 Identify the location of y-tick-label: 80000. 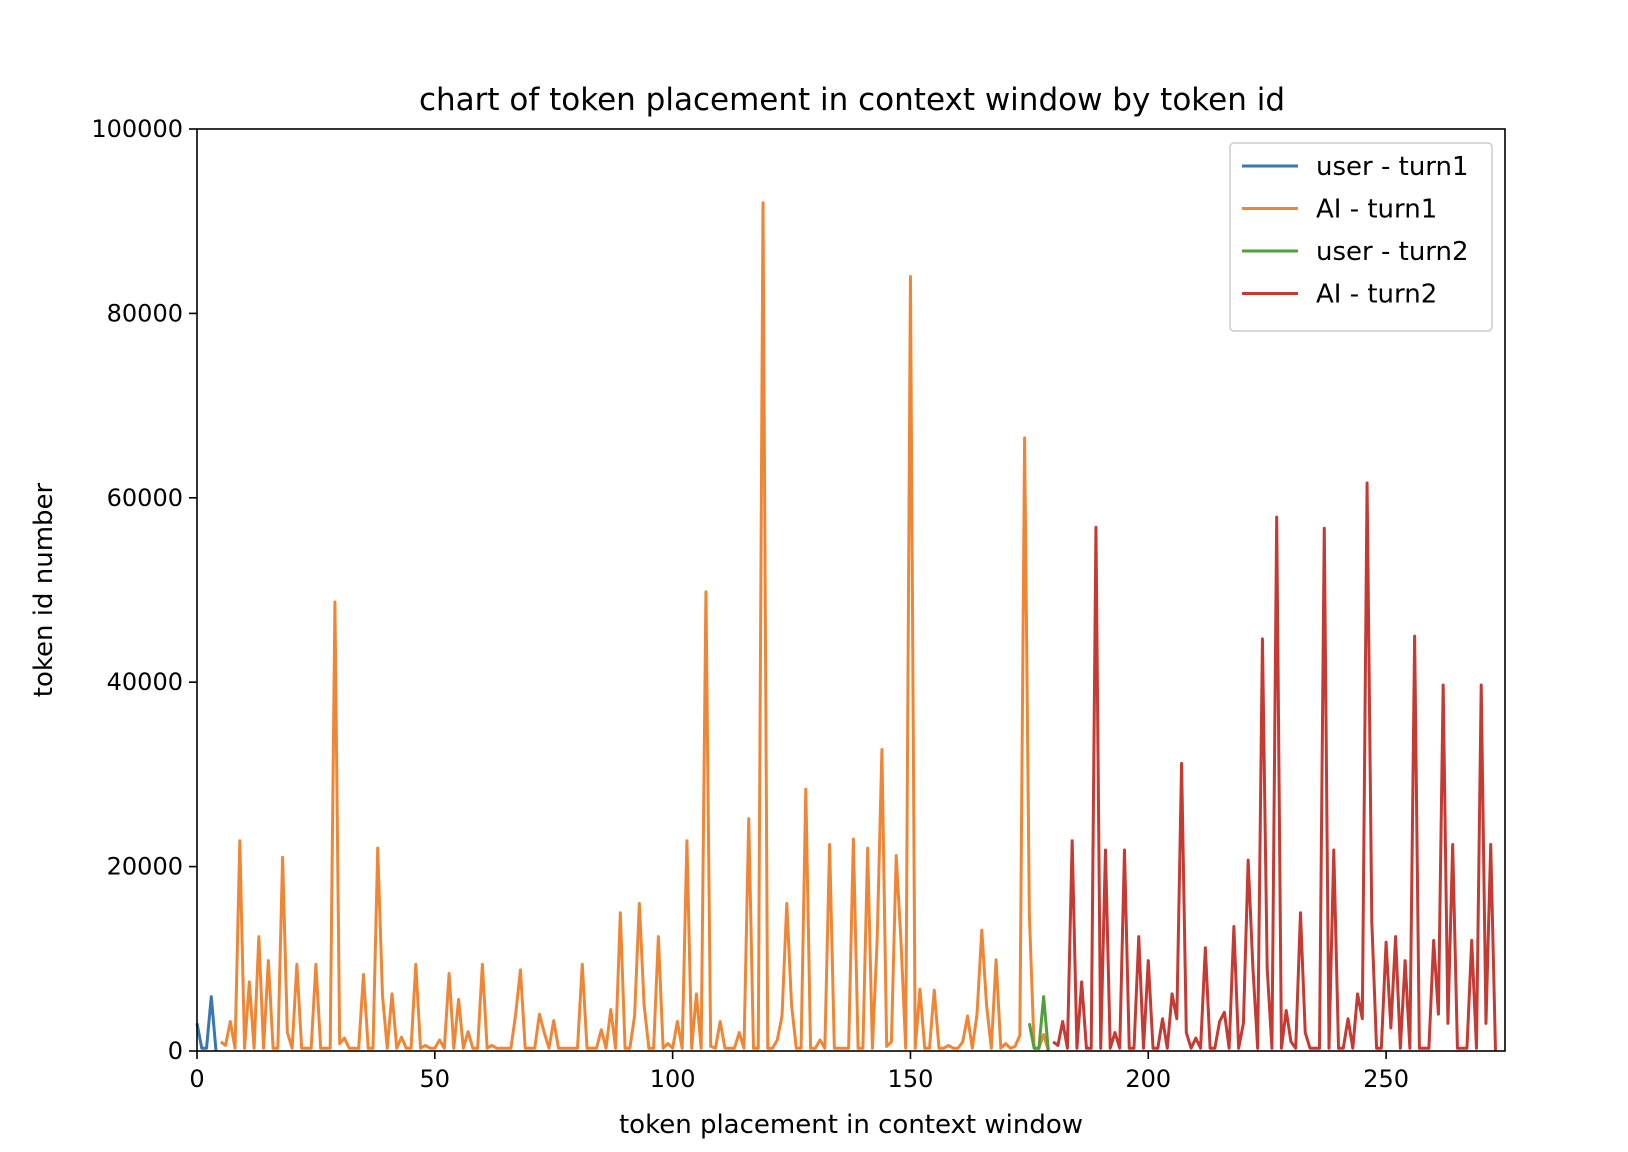
(145, 313).